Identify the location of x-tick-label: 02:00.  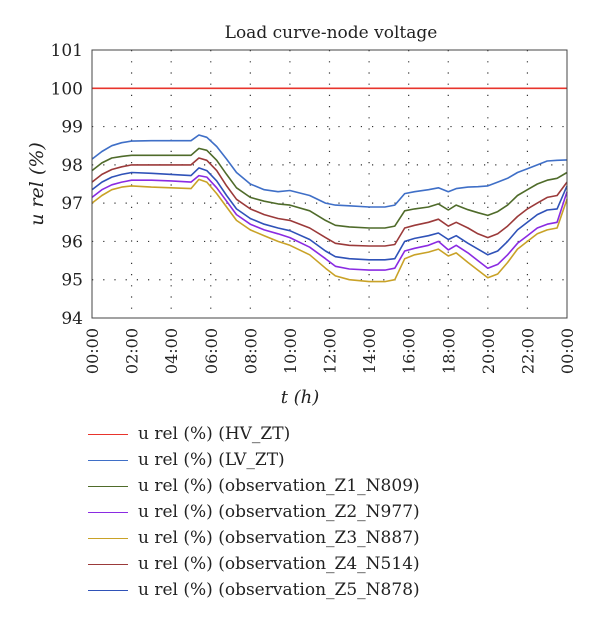
(132, 351).